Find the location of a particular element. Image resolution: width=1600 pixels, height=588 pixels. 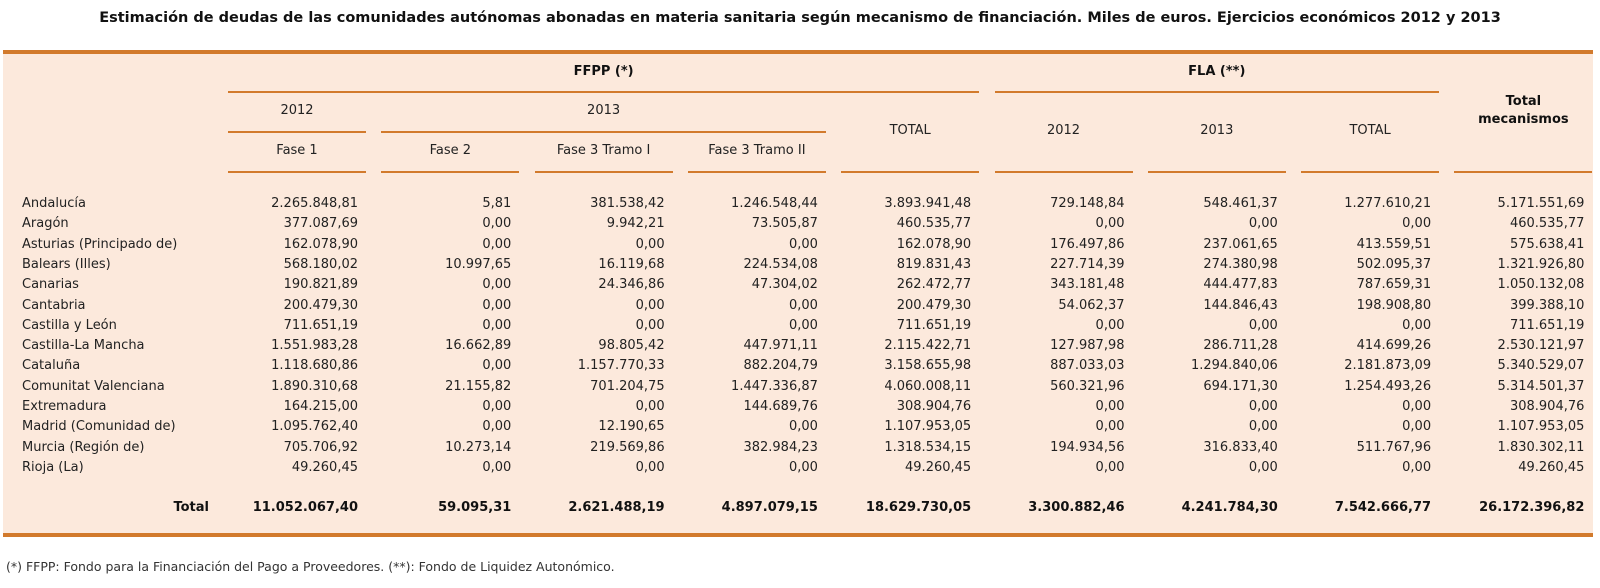

value-cell: 1.277.610,21 is located at coordinates (1388, 203).